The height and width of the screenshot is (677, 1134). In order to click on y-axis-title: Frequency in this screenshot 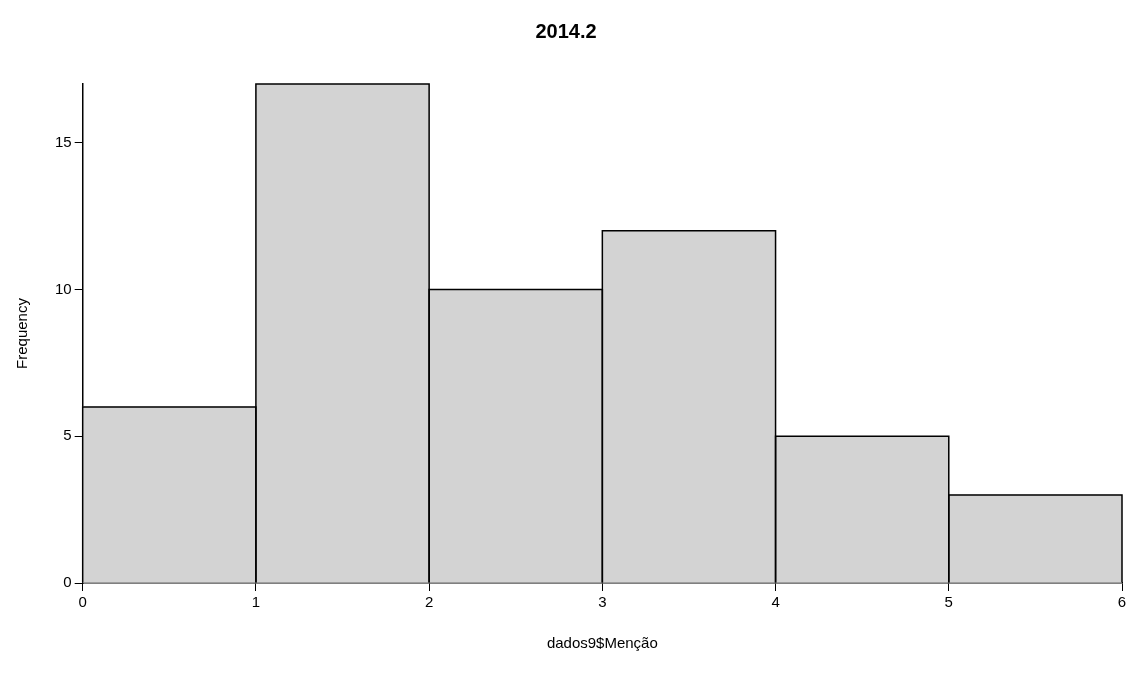, I will do `click(22, 333)`.